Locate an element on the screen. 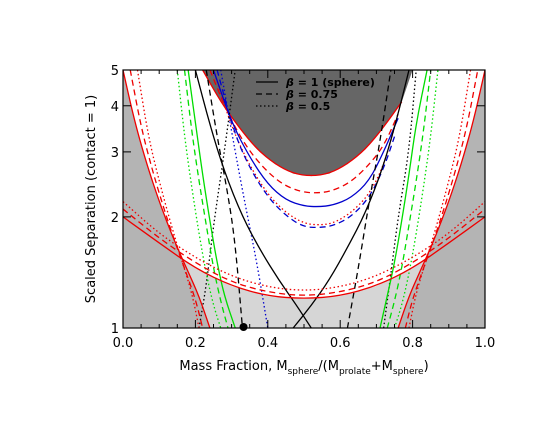 The height and width of the screenshot is (425, 550). x-tick-label: 0.4 is located at coordinates (267, 343).